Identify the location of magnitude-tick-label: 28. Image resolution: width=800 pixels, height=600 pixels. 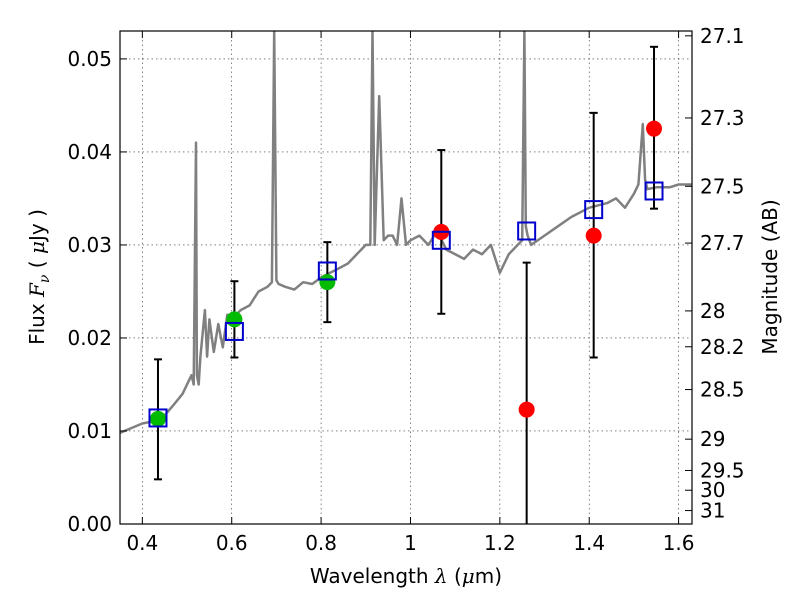
(712, 311).